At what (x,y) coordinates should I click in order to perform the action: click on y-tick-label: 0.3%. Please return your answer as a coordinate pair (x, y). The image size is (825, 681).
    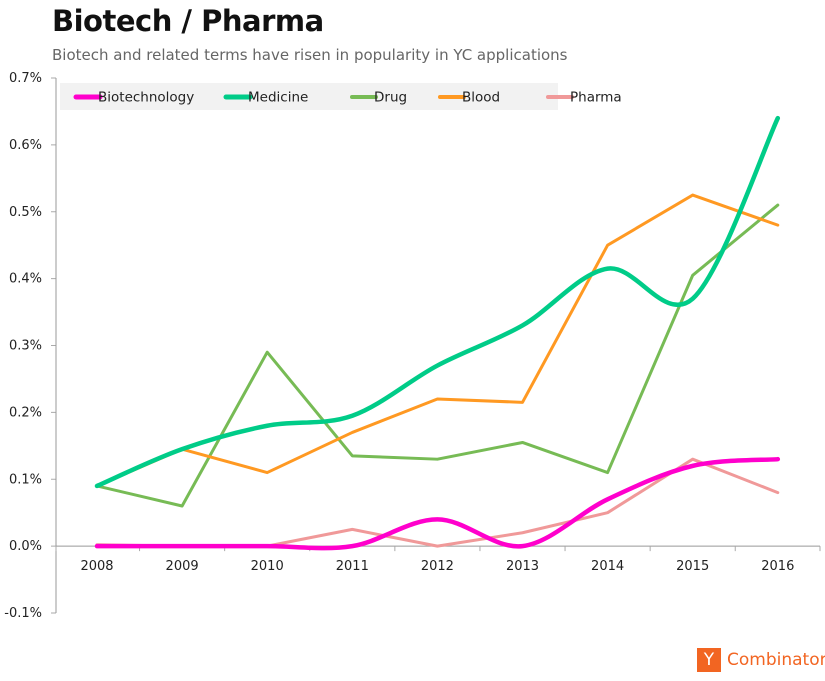
    Looking at the image, I should click on (25, 346).